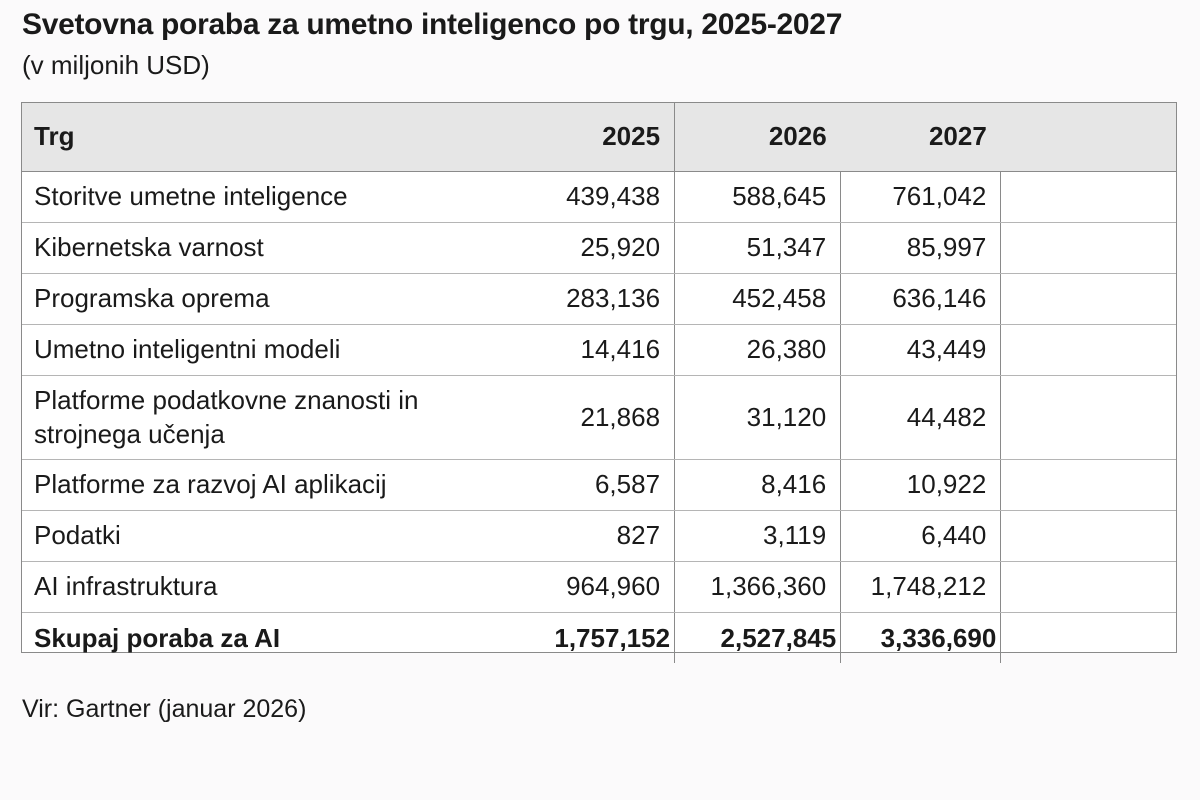  I want to click on row-label: Platforme za razvoj AI aplikacij, so click(267, 485).